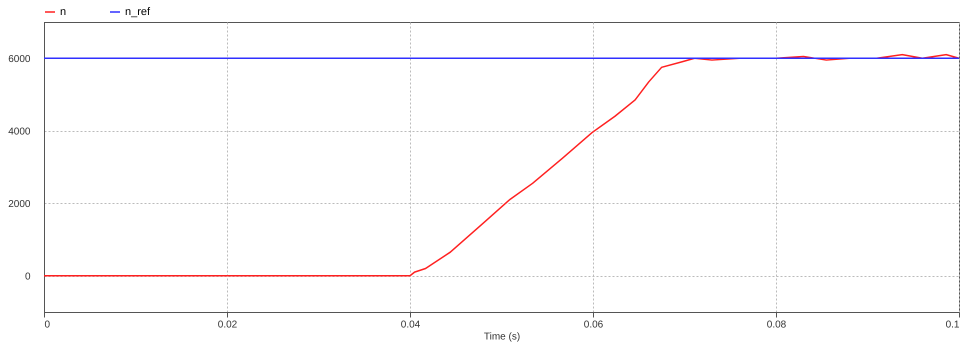  I want to click on x-tick-label: 0.04, so click(410, 325).